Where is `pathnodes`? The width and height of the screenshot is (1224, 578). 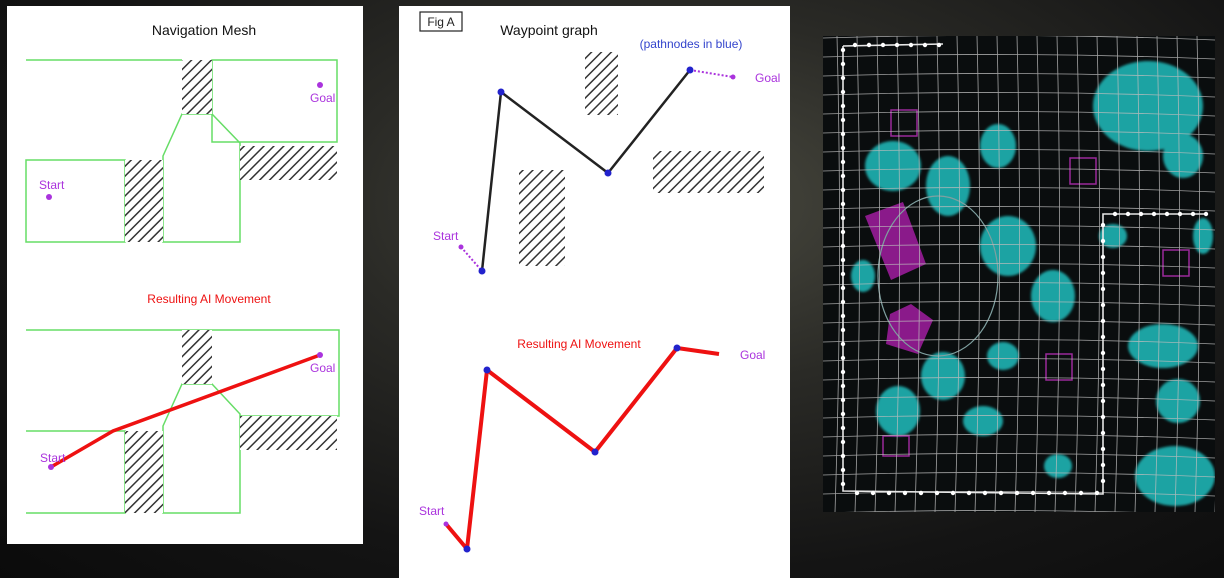
pathnodes is located at coordinates (586, 170).